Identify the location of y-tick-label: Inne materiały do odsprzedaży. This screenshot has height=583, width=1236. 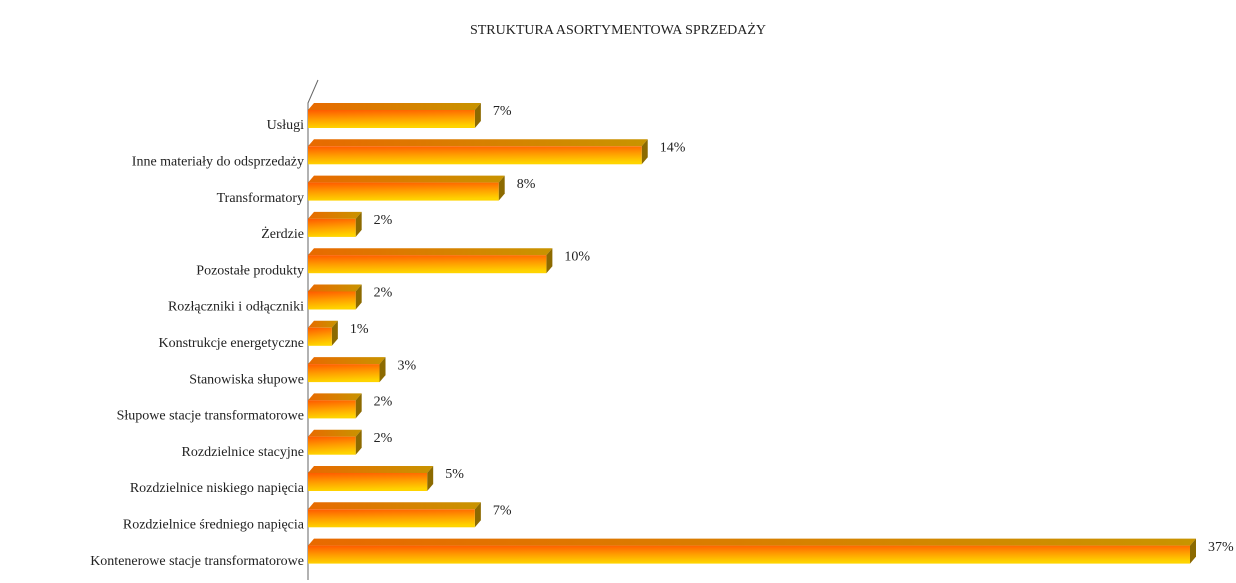
(218, 162).